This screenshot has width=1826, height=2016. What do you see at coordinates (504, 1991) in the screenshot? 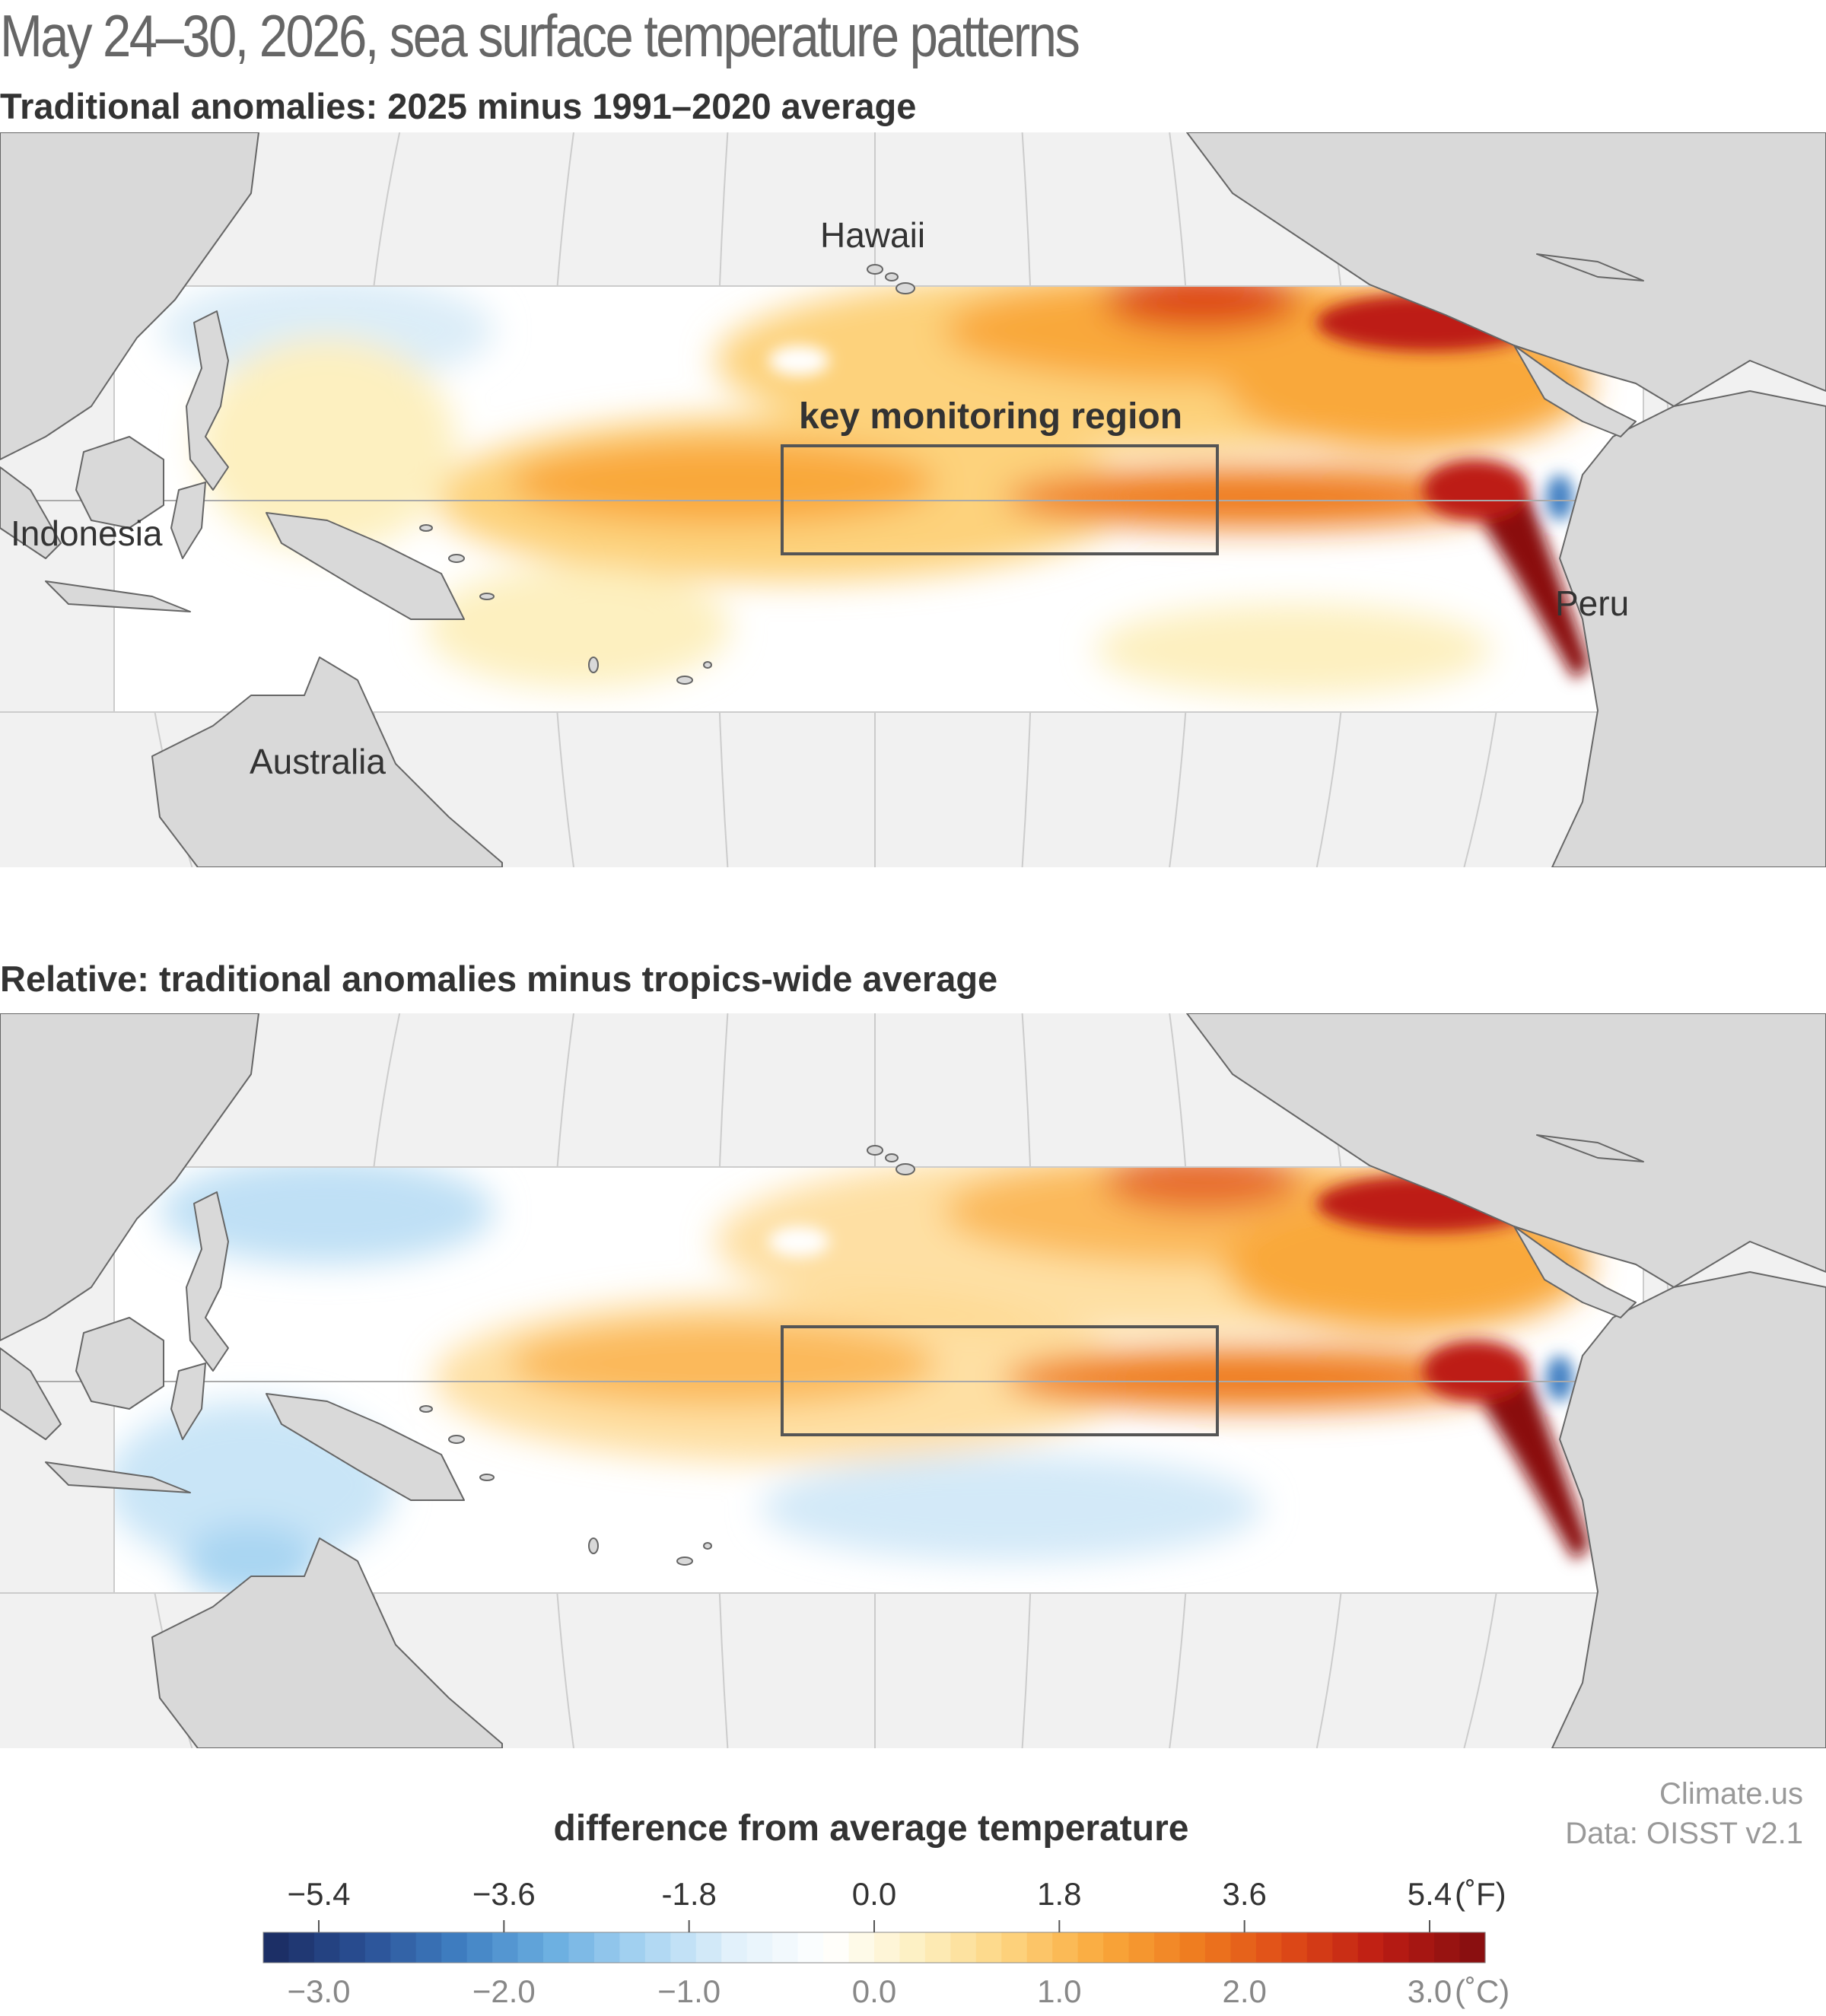
I see `celsius-tick-label: −2.0` at bounding box center [504, 1991].